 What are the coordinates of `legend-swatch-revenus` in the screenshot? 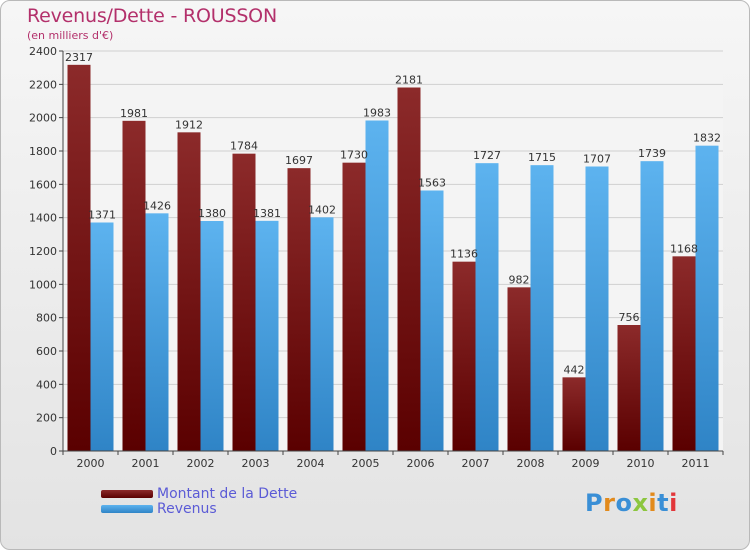 It's located at (127, 509).